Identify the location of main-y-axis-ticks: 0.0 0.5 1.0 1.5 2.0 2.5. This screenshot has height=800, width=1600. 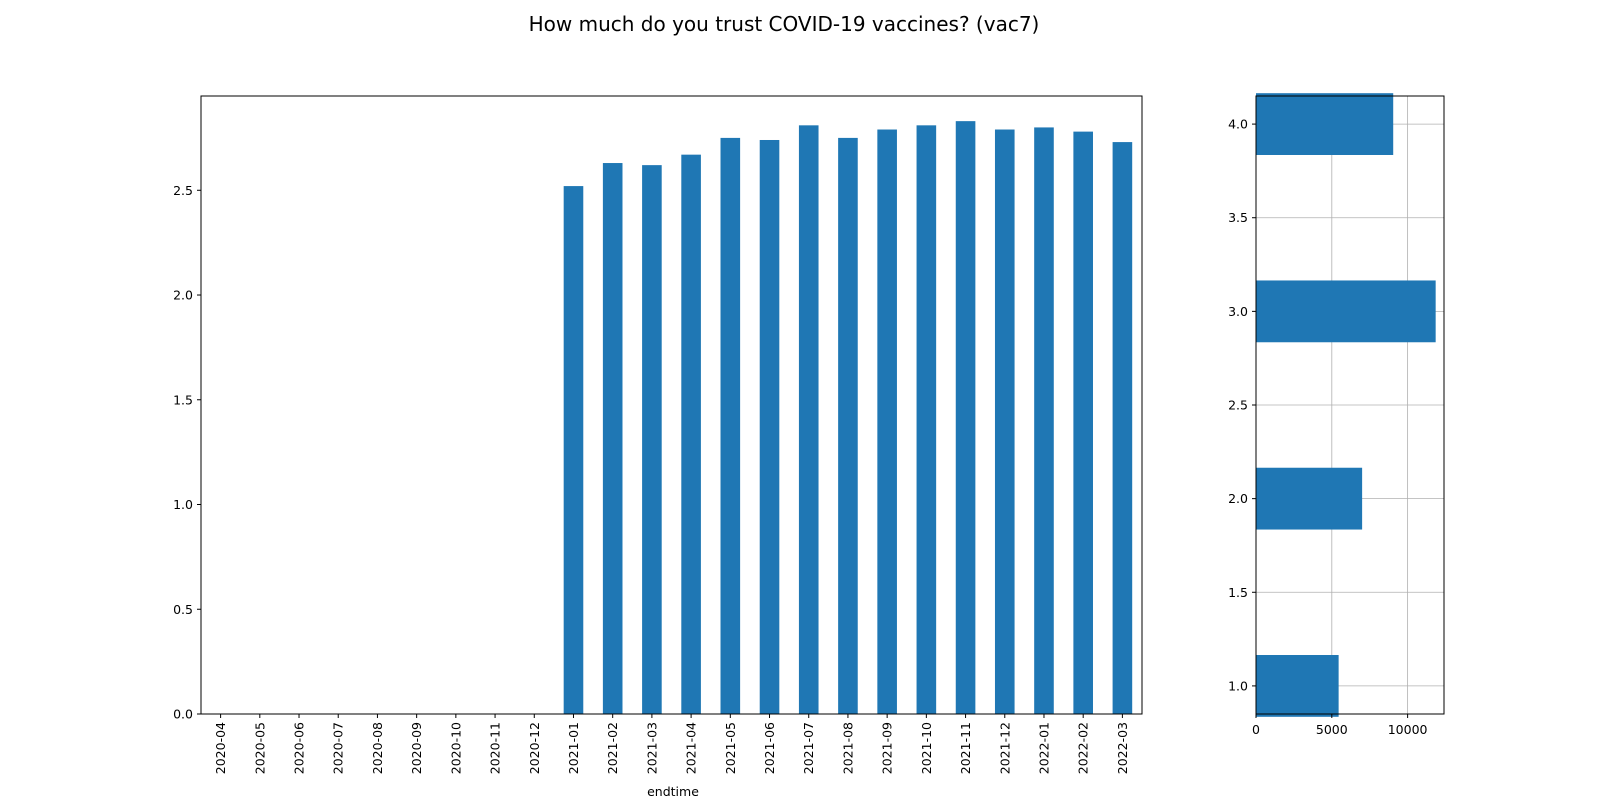
(187, 452).